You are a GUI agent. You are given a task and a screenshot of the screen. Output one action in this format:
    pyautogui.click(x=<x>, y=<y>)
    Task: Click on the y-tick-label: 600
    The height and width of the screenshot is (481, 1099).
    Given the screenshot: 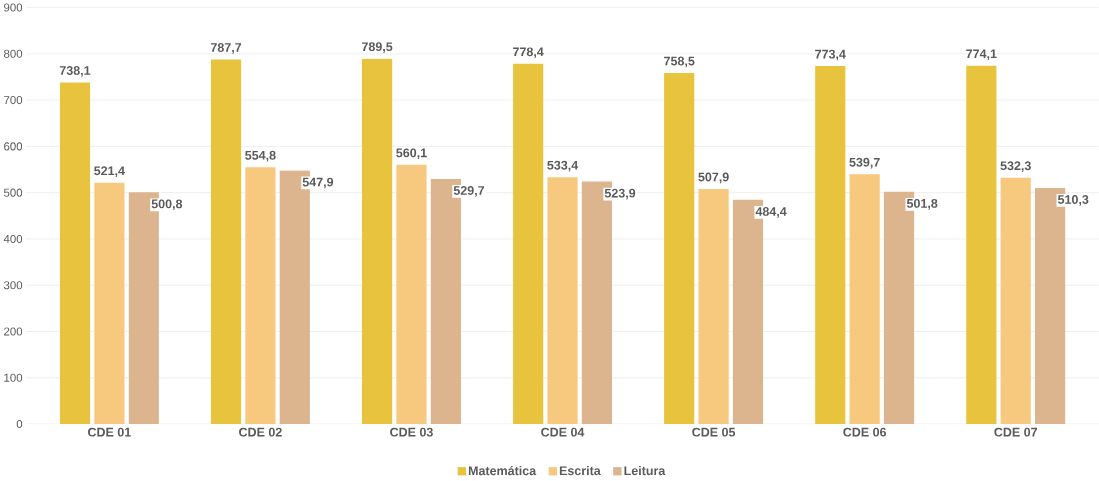 What is the action you would take?
    pyautogui.click(x=13, y=146)
    